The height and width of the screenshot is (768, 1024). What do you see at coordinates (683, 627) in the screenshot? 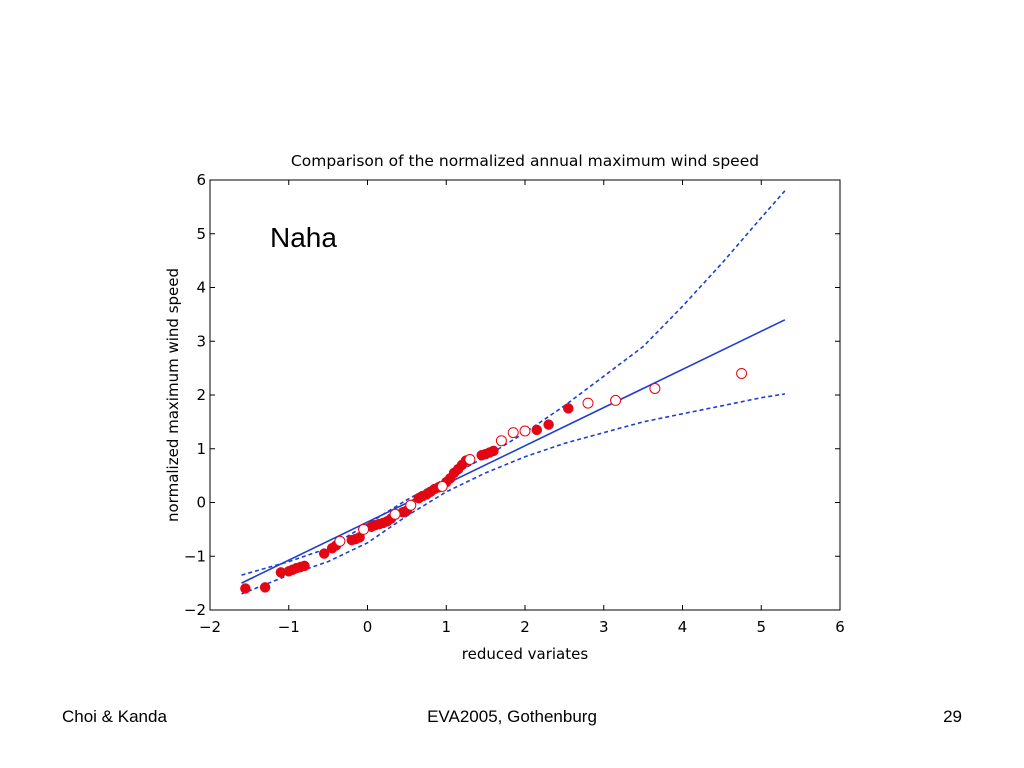
I see `x-tick-label: 4` at bounding box center [683, 627].